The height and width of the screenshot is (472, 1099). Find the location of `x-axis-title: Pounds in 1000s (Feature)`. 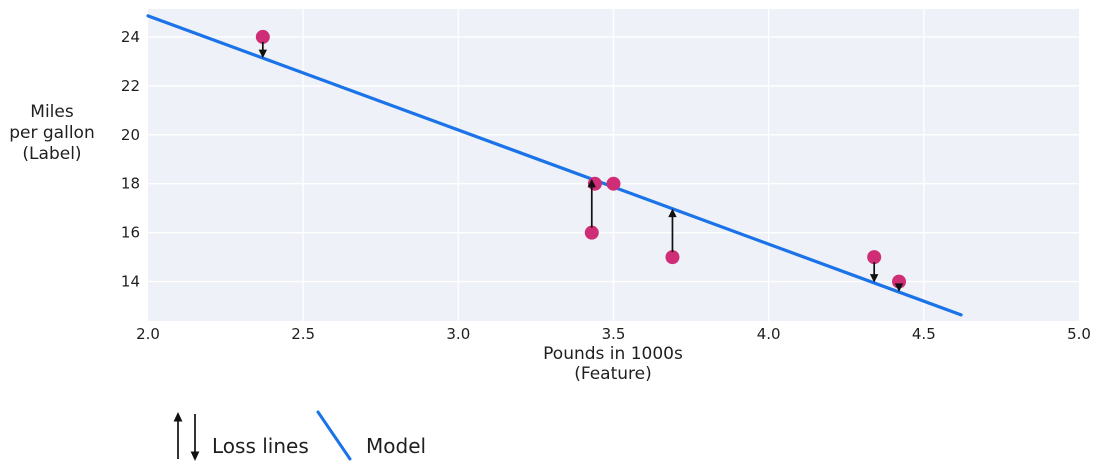

x-axis-title: Pounds in 1000s (Feature) is located at coordinates (613, 364).